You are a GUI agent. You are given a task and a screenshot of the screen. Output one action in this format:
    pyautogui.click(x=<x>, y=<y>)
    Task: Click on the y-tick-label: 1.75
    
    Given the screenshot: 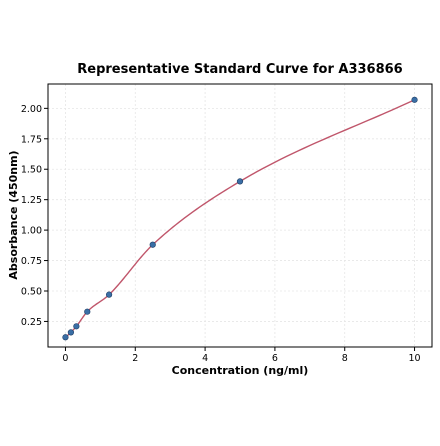 What is the action you would take?
    pyautogui.click(x=31, y=139)
    